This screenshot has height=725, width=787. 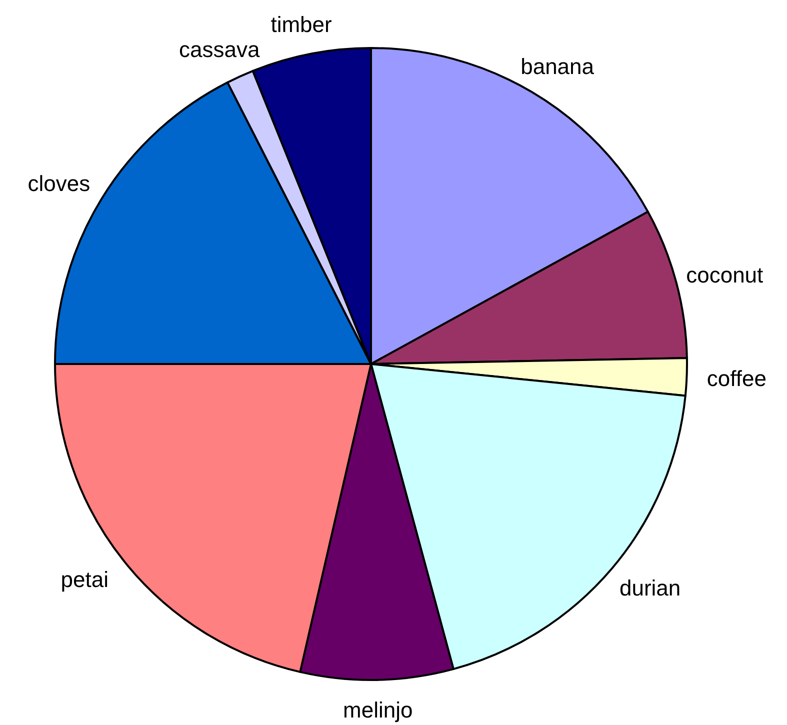 I want to click on slice-label: banana, so click(x=557, y=66).